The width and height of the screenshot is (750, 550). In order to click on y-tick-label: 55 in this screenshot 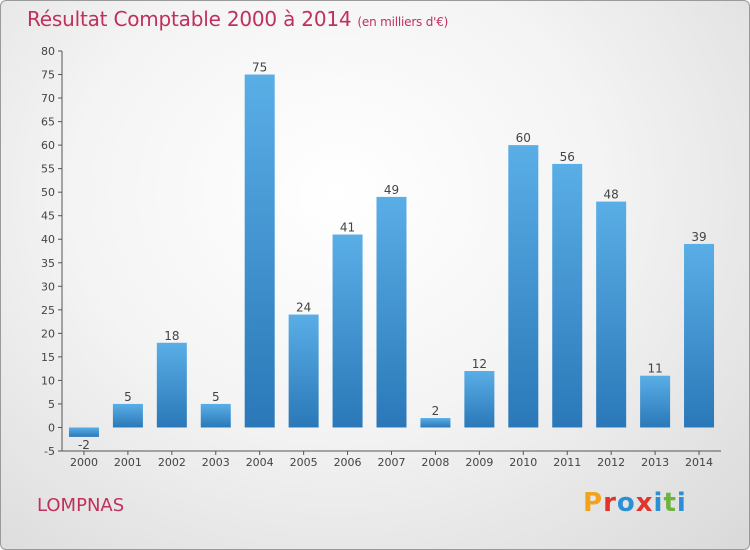, I will do `click(48, 169)`.